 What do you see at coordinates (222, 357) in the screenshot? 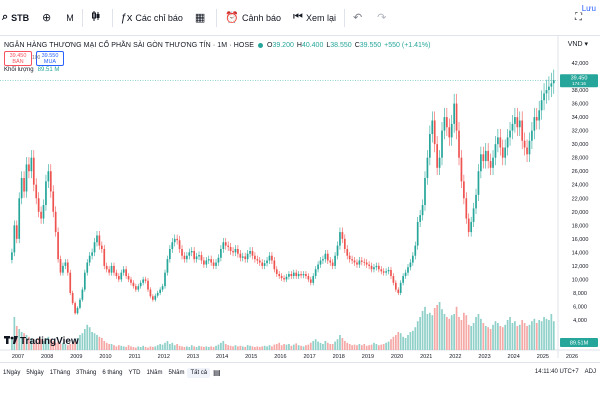
I see `x-tick-label: 2014` at bounding box center [222, 357].